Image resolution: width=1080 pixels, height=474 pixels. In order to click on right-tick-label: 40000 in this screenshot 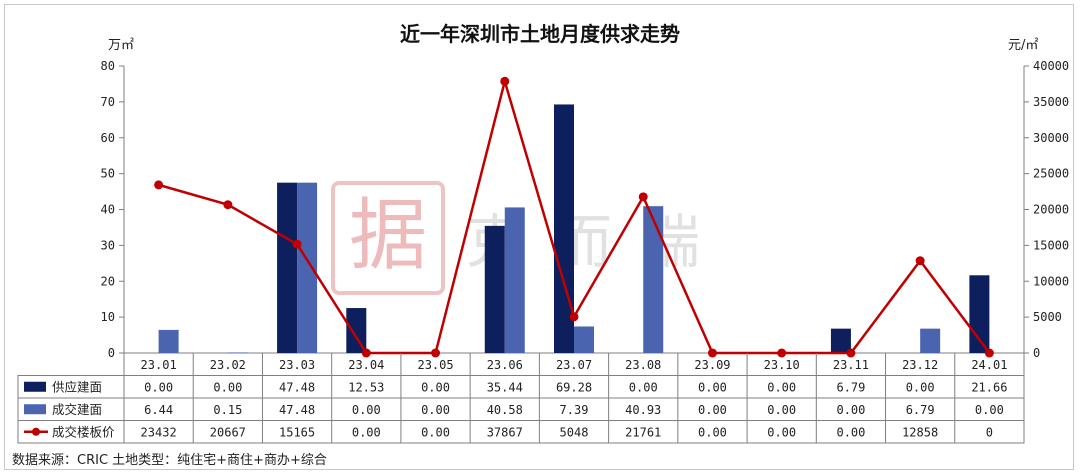, I will do `click(1051, 66)`.